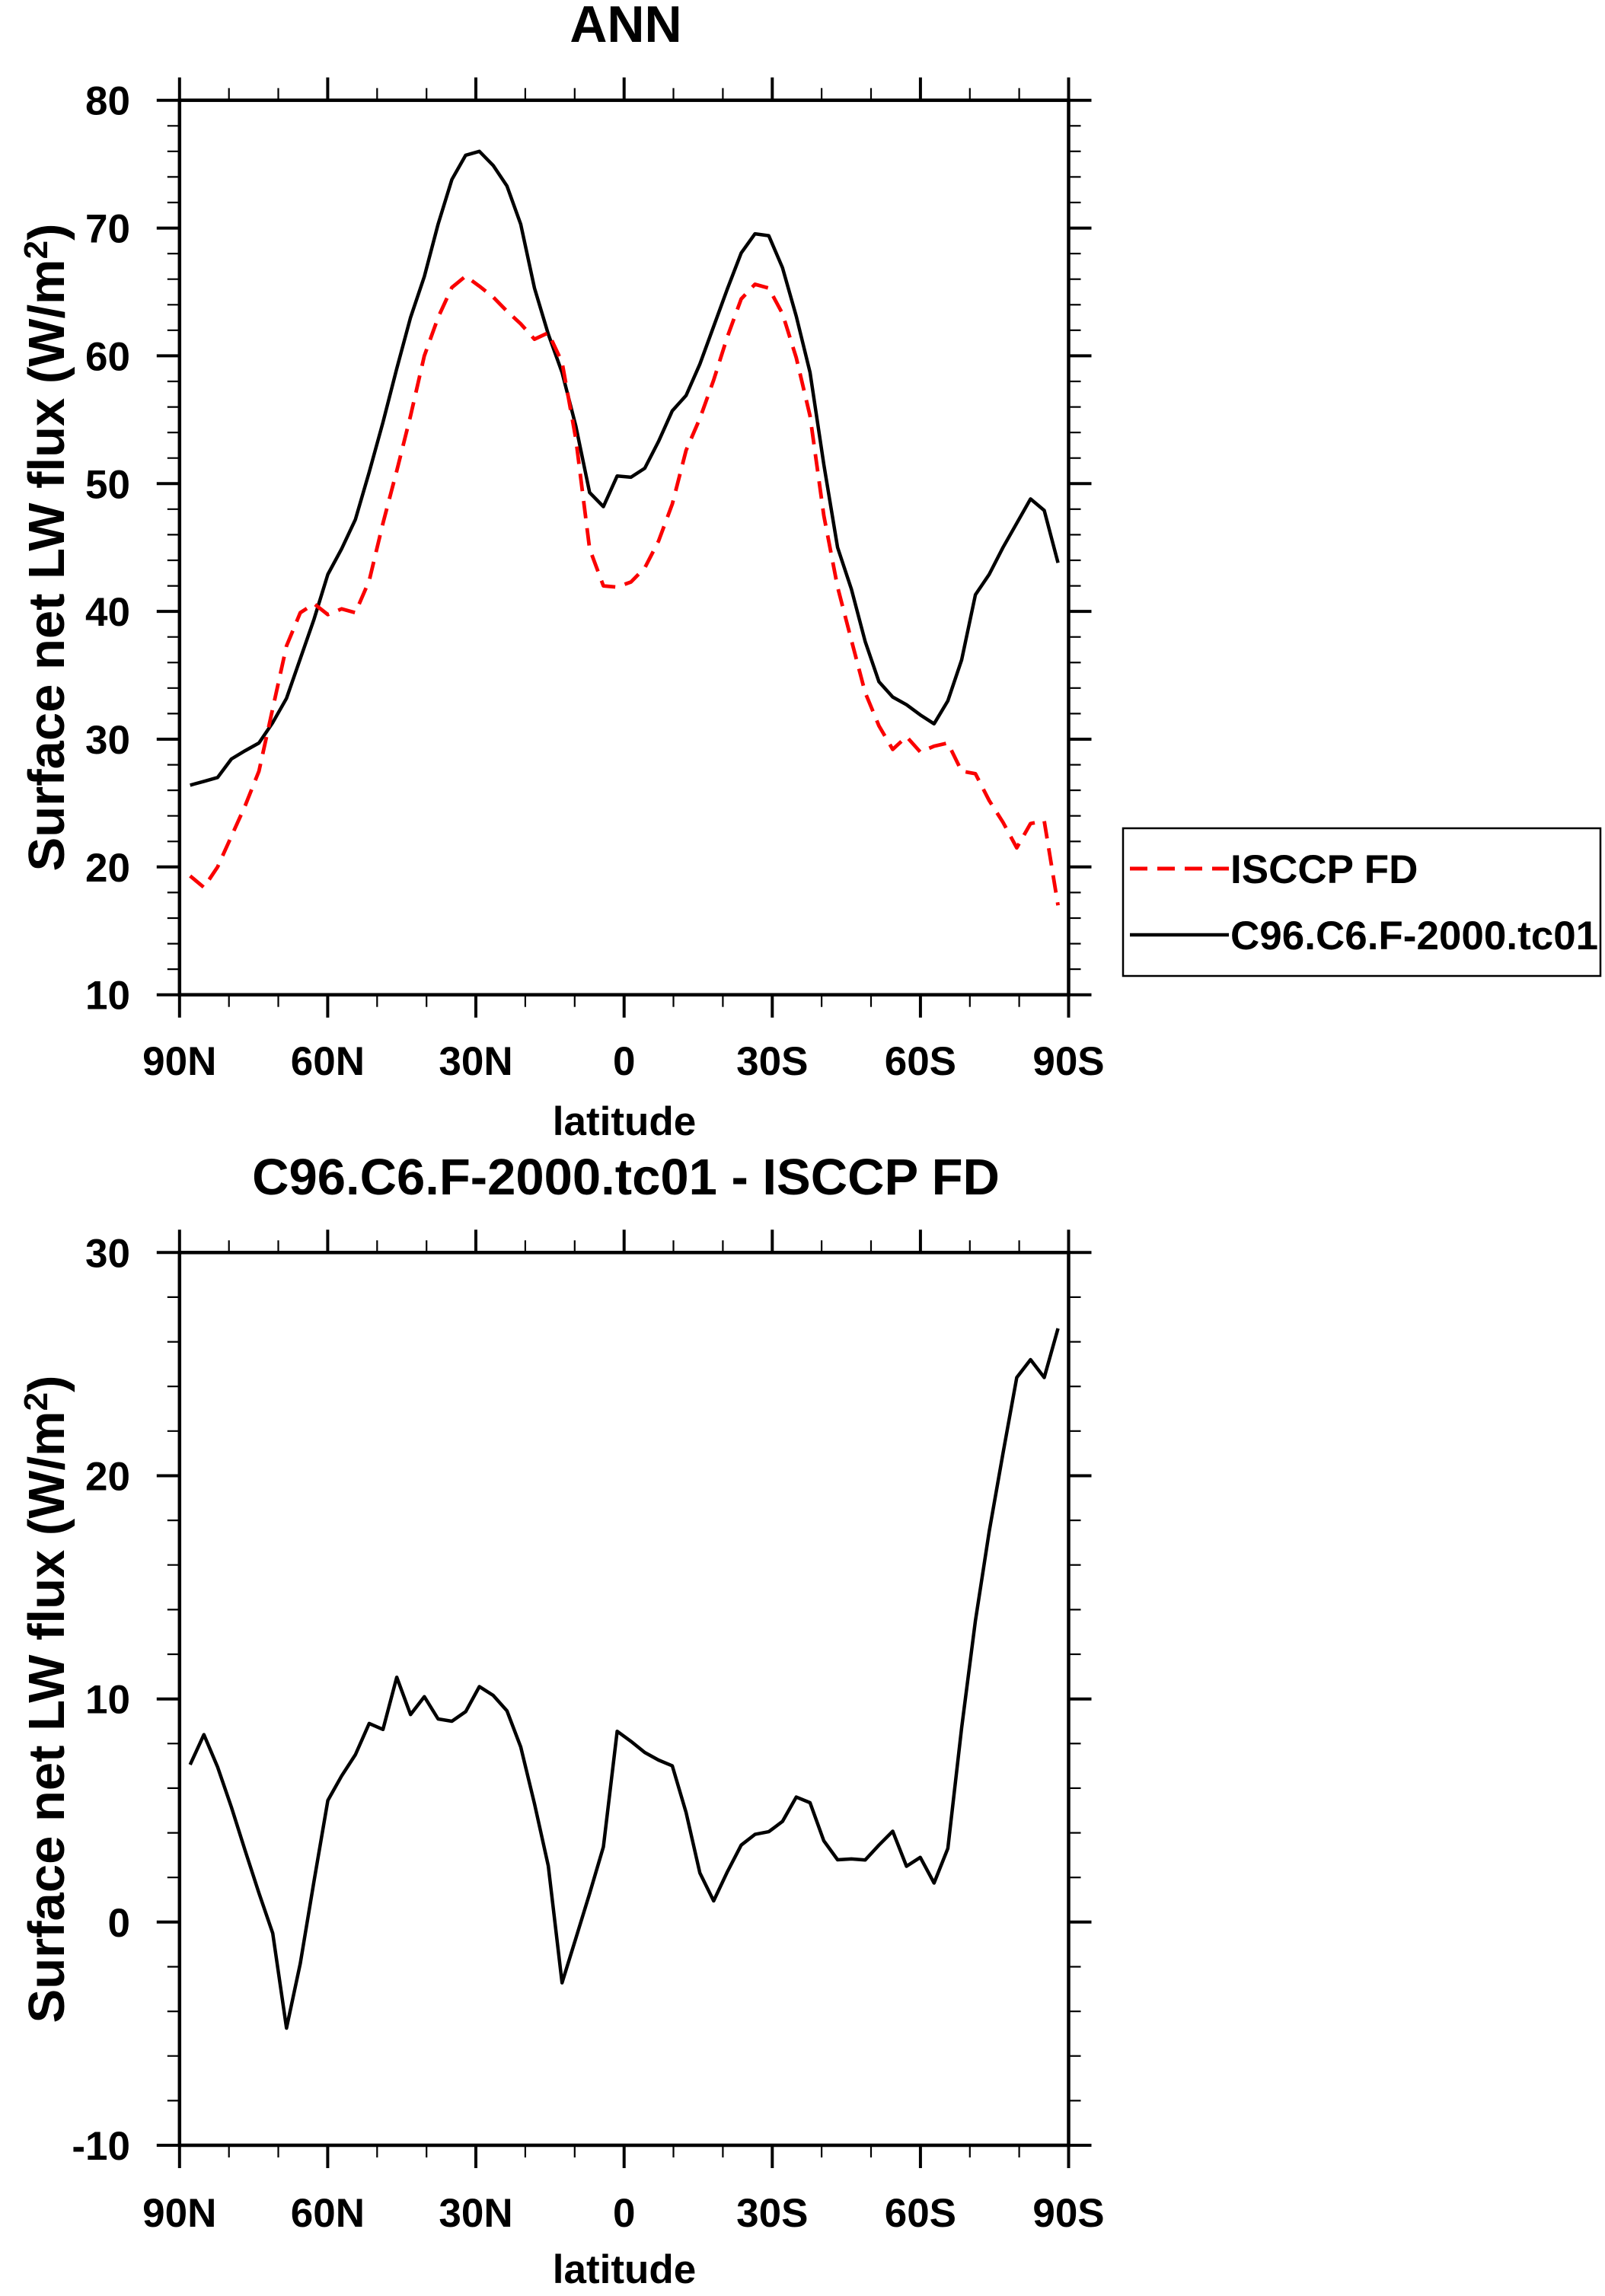 This screenshot has height=2296, width=1605. What do you see at coordinates (107, 356) in the screenshot?
I see `svg-text: 60` at bounding box center [107, 356].